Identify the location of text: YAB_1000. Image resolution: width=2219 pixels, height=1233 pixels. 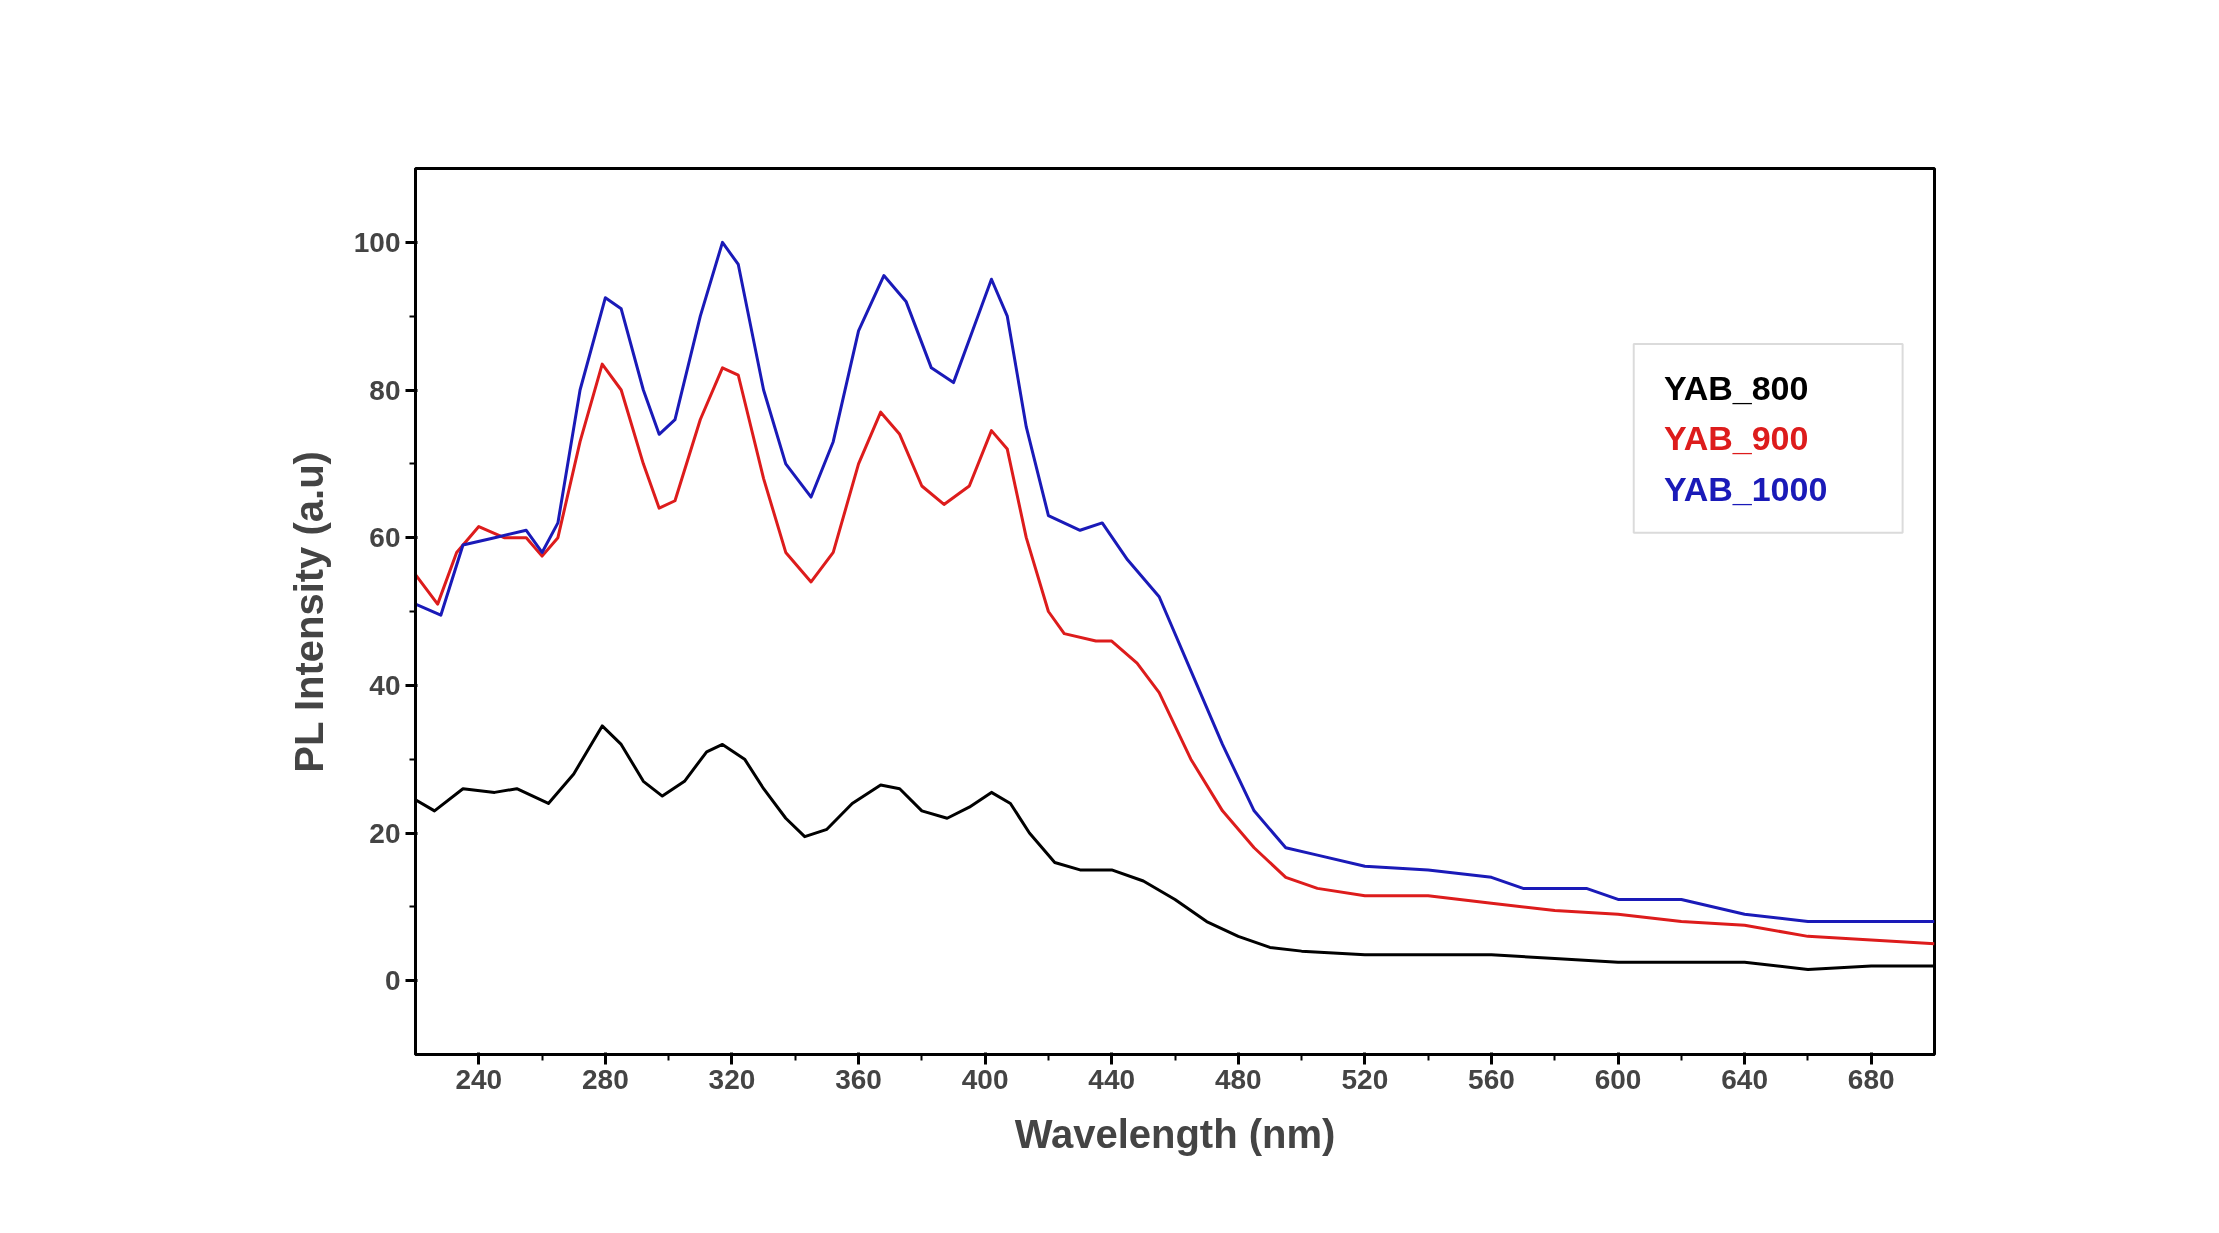
(1746, 488).